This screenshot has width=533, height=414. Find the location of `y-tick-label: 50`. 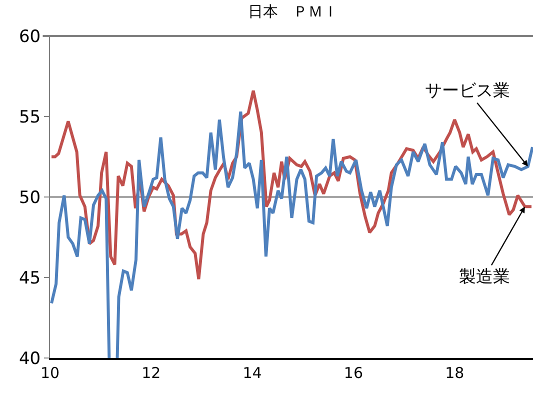

y-tick-label: 50 is located at coordinates (29, 198).